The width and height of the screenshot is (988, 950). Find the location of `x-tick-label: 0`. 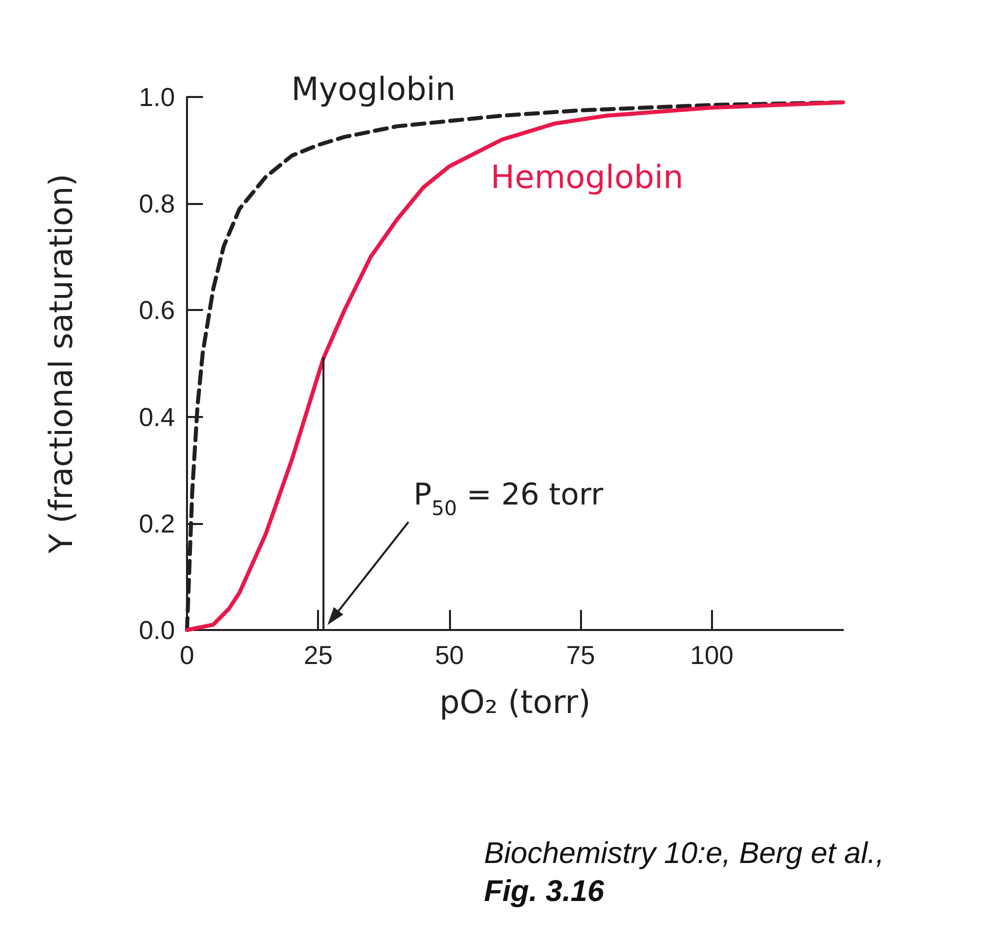

x-tick-label: 0 is located at coordinates (187, 655).